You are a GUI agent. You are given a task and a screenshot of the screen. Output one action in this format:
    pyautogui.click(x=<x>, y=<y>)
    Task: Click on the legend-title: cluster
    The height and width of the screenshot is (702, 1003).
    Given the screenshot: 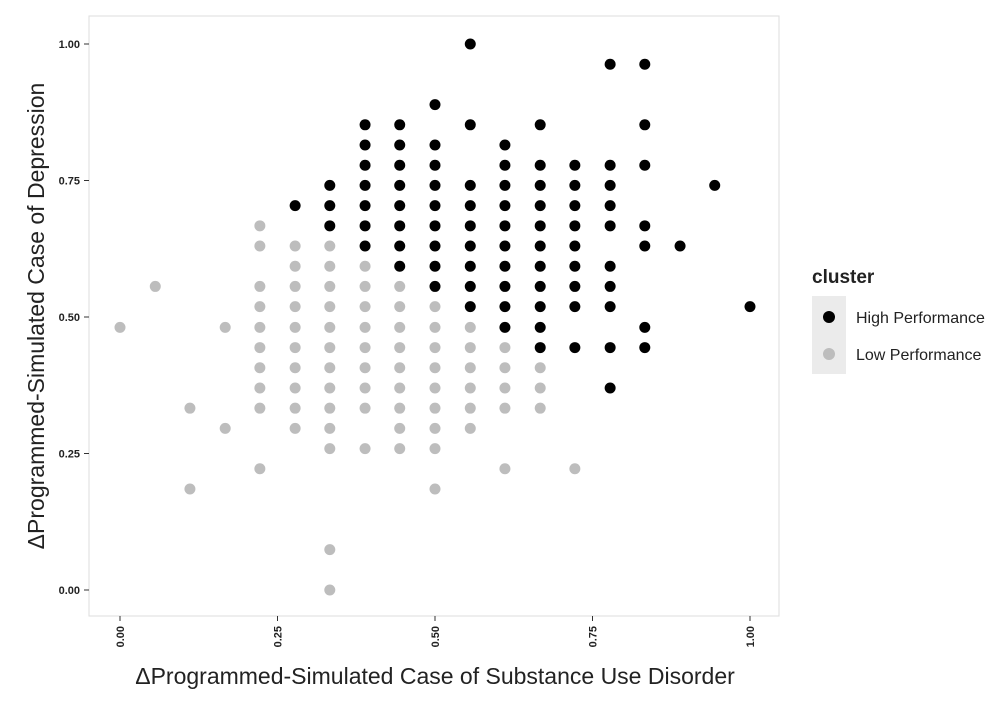 What is the action you would take?
    pyautogui.click(x=843, y=277)
    